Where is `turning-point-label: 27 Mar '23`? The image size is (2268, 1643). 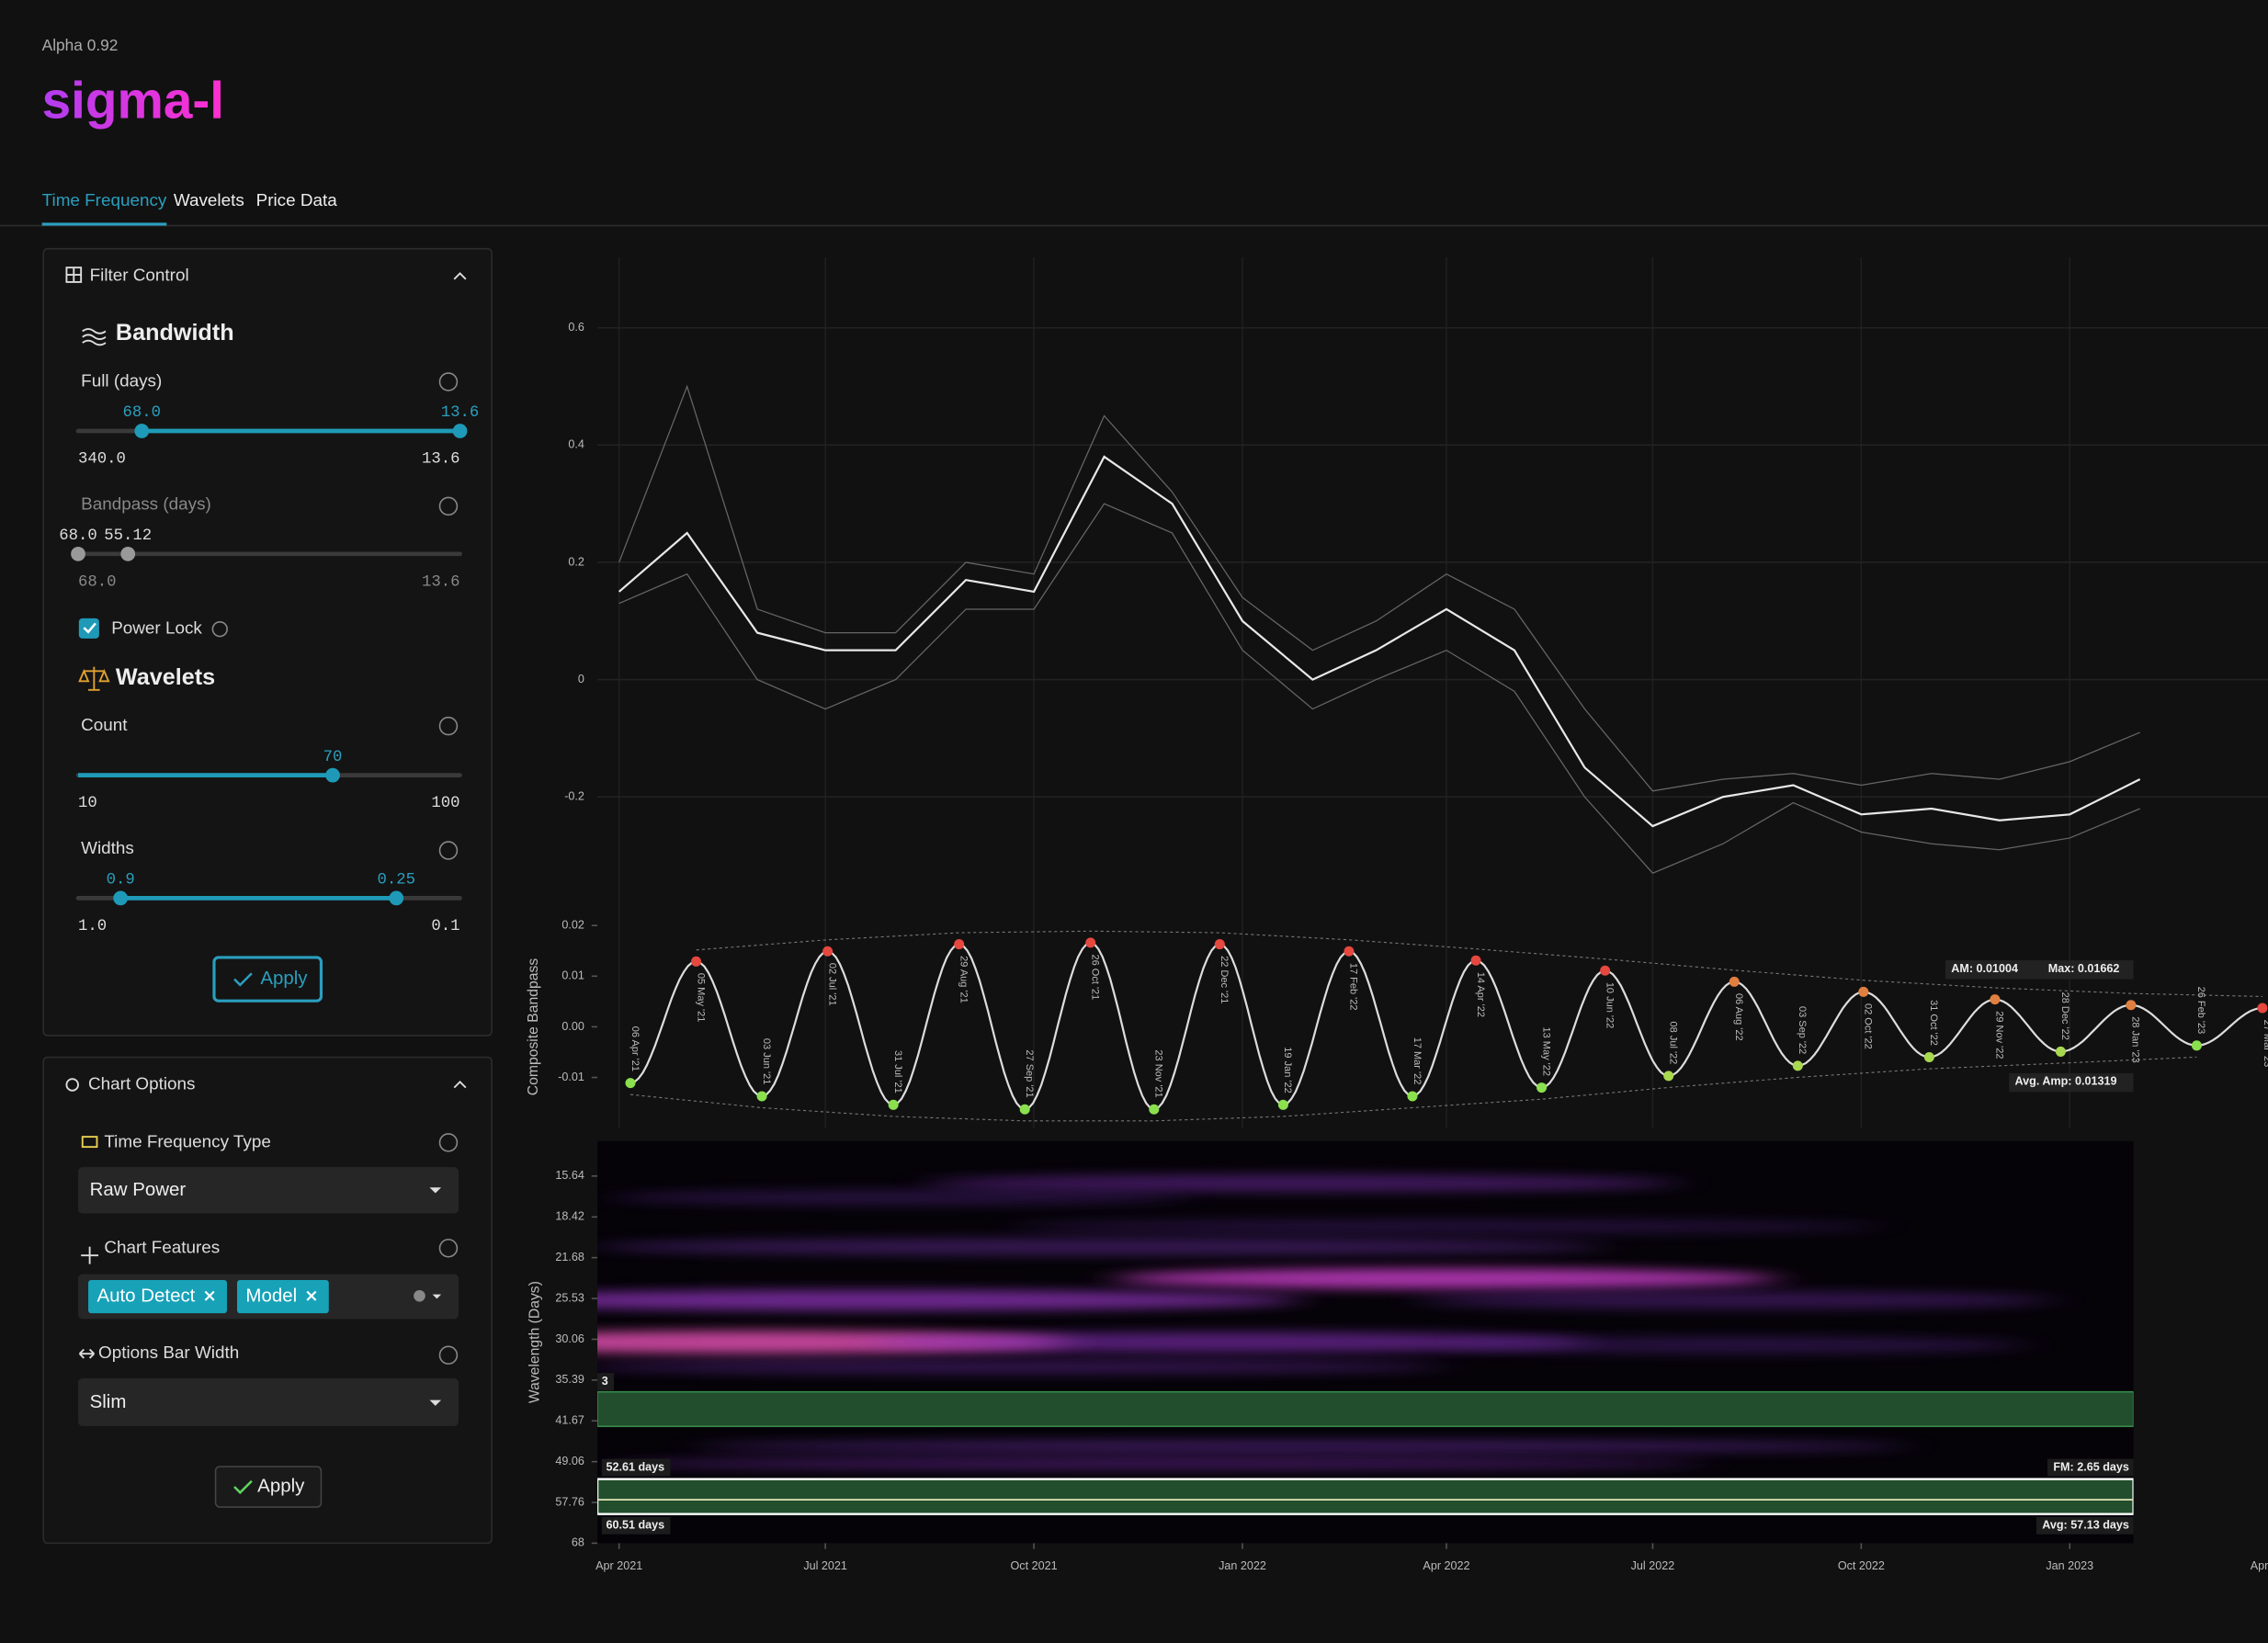
turning-point-label: 27 Mar '23 is located at coordinates (2265, 1044).